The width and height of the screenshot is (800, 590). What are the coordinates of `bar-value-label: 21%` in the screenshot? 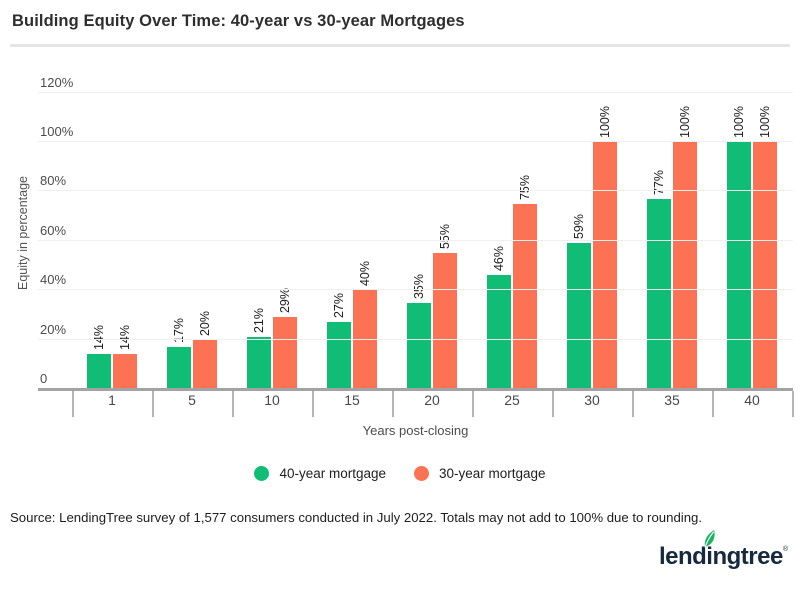 It's located at (258, 321).